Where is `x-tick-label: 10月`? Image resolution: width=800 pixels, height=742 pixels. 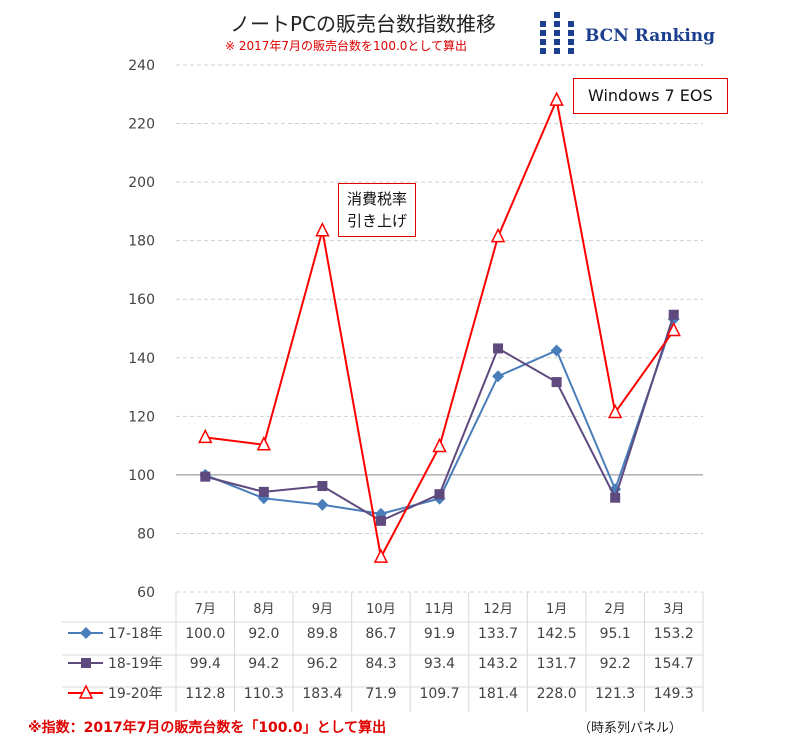 x-tick-label: 10月 is located at coordinates (381, 609).